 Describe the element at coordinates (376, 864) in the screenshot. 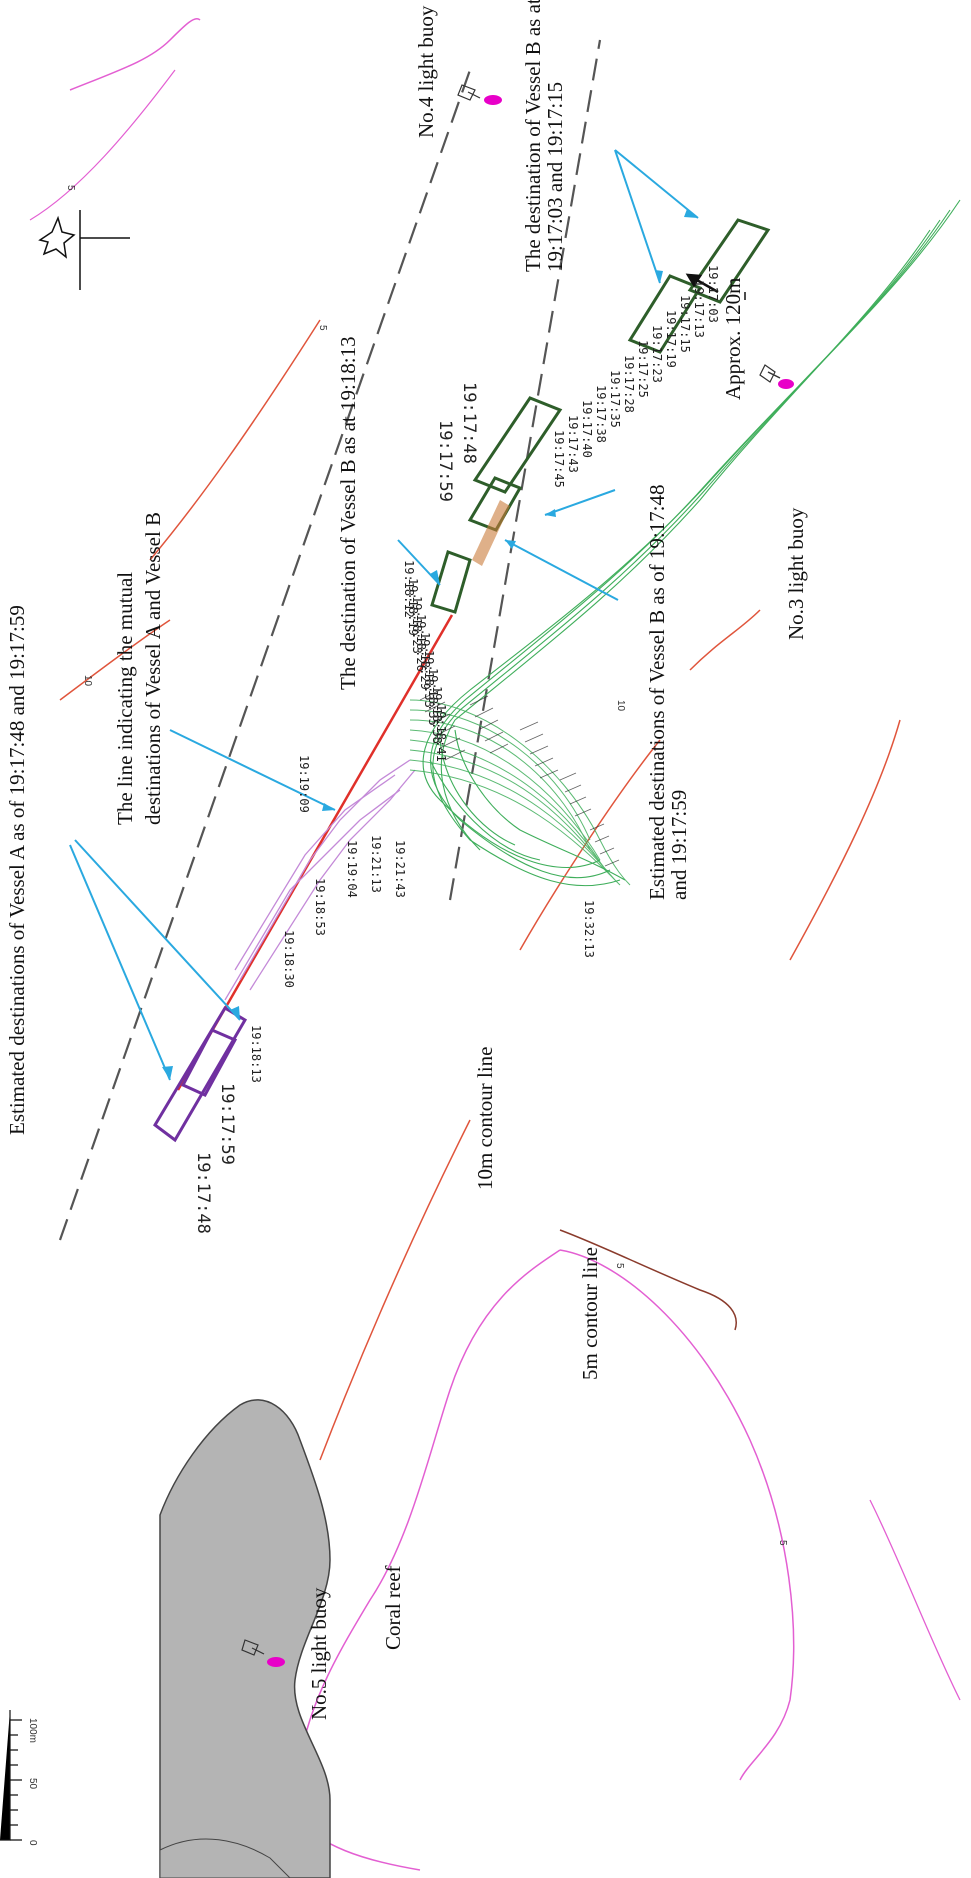

I see `time-a-1913: 19:21:13` at that location.